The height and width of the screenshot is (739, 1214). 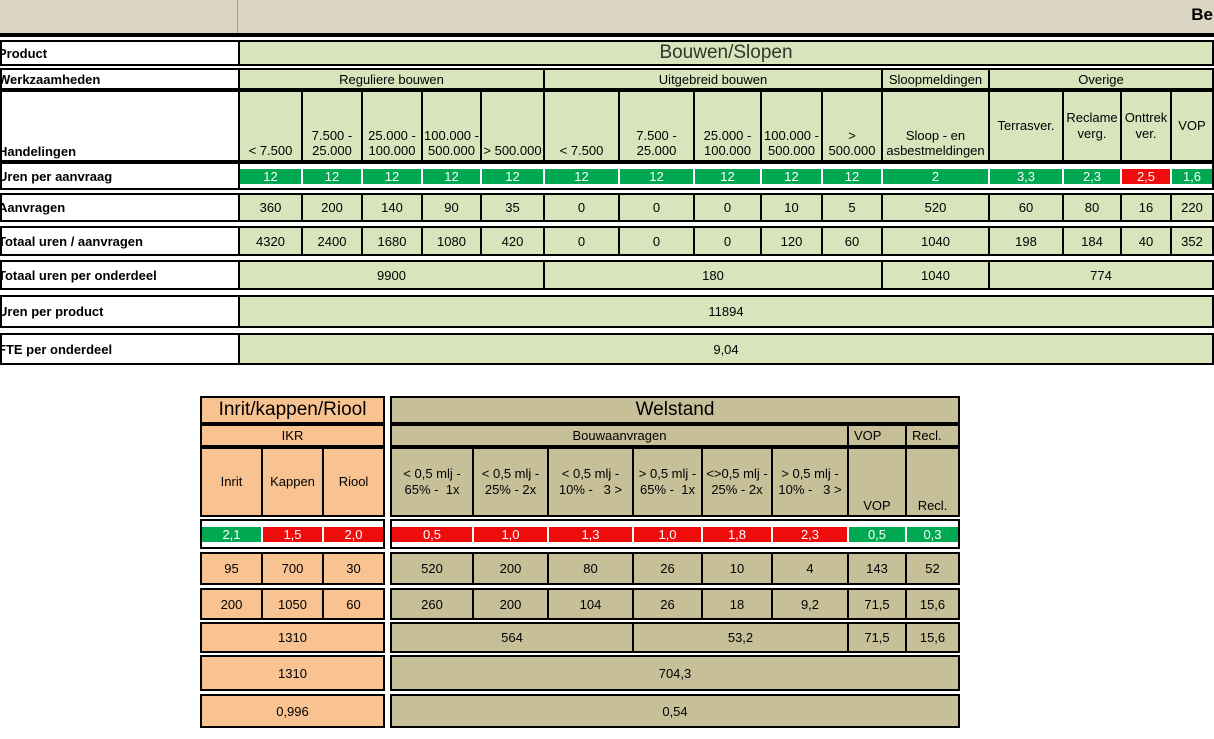 I want to click on value-cell: 700, so click(x=292, y=568).